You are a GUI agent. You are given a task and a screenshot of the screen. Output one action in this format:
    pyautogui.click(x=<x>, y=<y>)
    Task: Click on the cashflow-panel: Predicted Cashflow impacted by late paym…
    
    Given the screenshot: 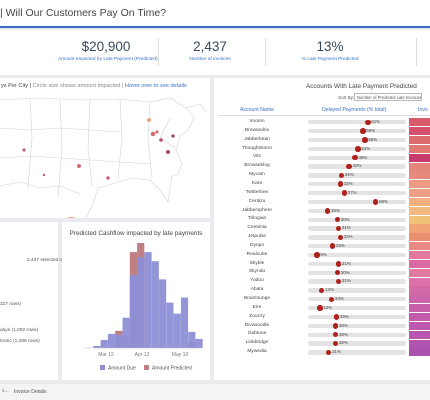 What is the action you would take?
    pyautogui.click(x=136, y=301)
    